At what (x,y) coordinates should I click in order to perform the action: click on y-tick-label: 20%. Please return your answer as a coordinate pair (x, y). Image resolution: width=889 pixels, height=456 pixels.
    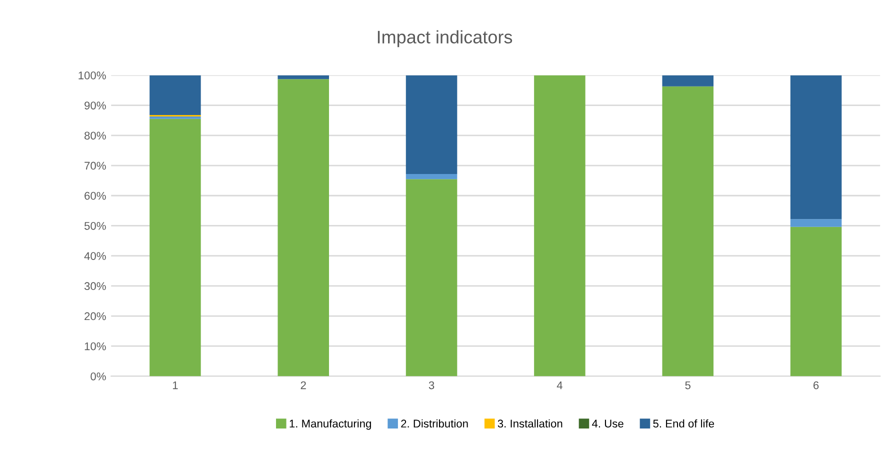
    Looking at the image, I should click on (95, 316).